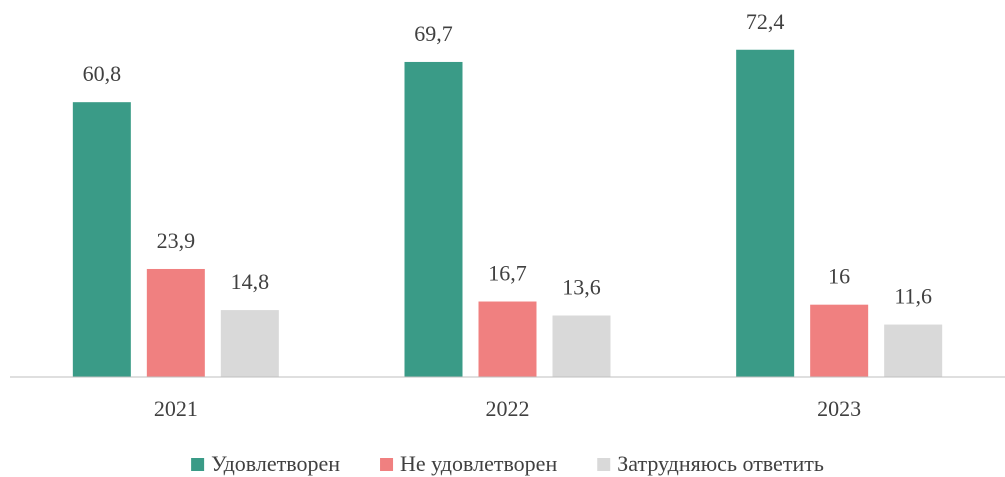 This screenshot has width=1005, height=477. What do you see at coordinates (839, 408) in the screenshot?
I see `x-tick-label: 2023` at bounding box center [839, 408].